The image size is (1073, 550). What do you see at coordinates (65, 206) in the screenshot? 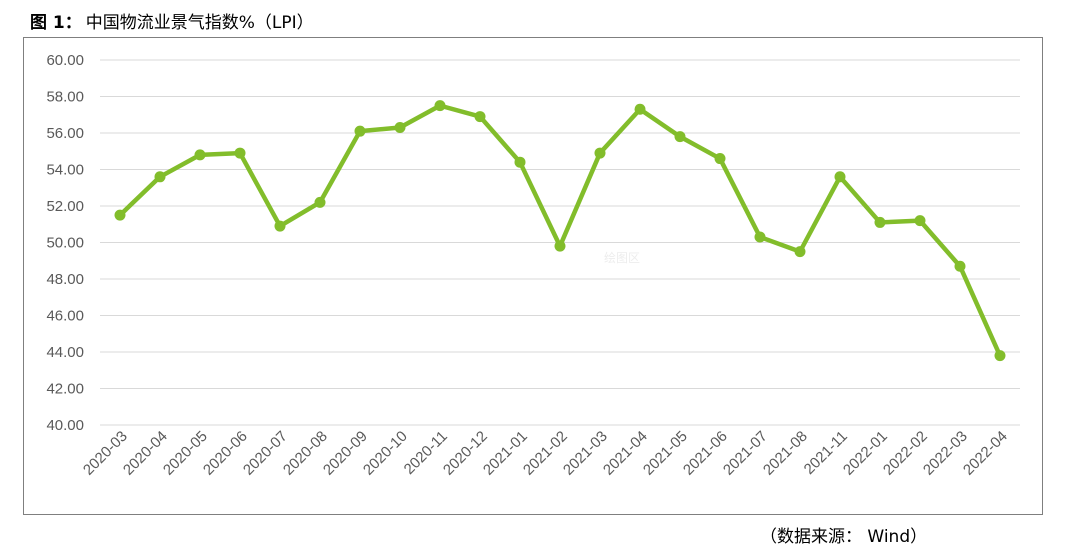
I see `y-tick-label: 52.00` at bounding box center [65, 206].